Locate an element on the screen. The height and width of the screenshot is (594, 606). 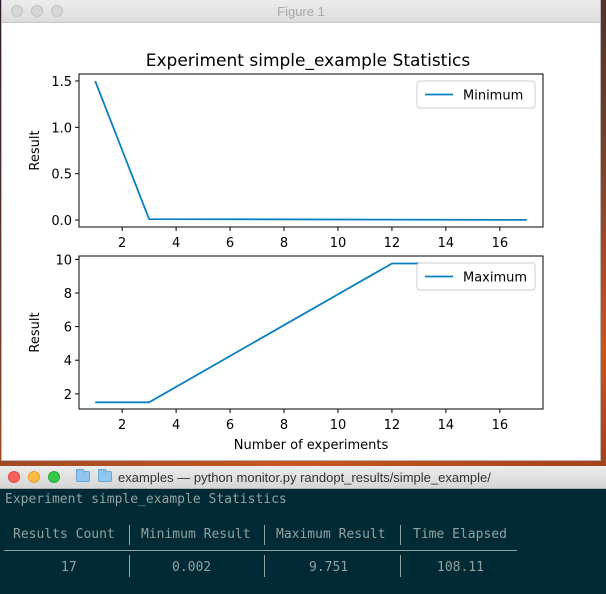
value-results-count: 17 is located at coordinates (69, 567).